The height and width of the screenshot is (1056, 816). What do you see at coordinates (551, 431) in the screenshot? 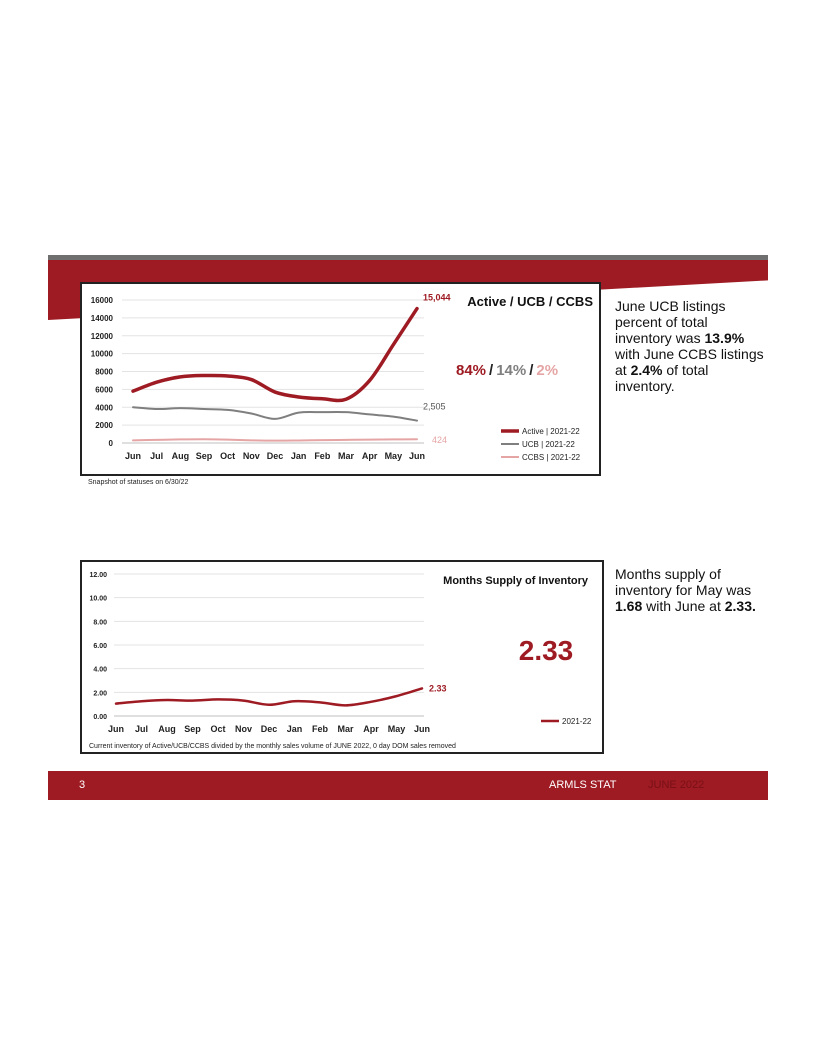
I see `legend-entry: Active | 2021-22` at bounding box center [551, 431].